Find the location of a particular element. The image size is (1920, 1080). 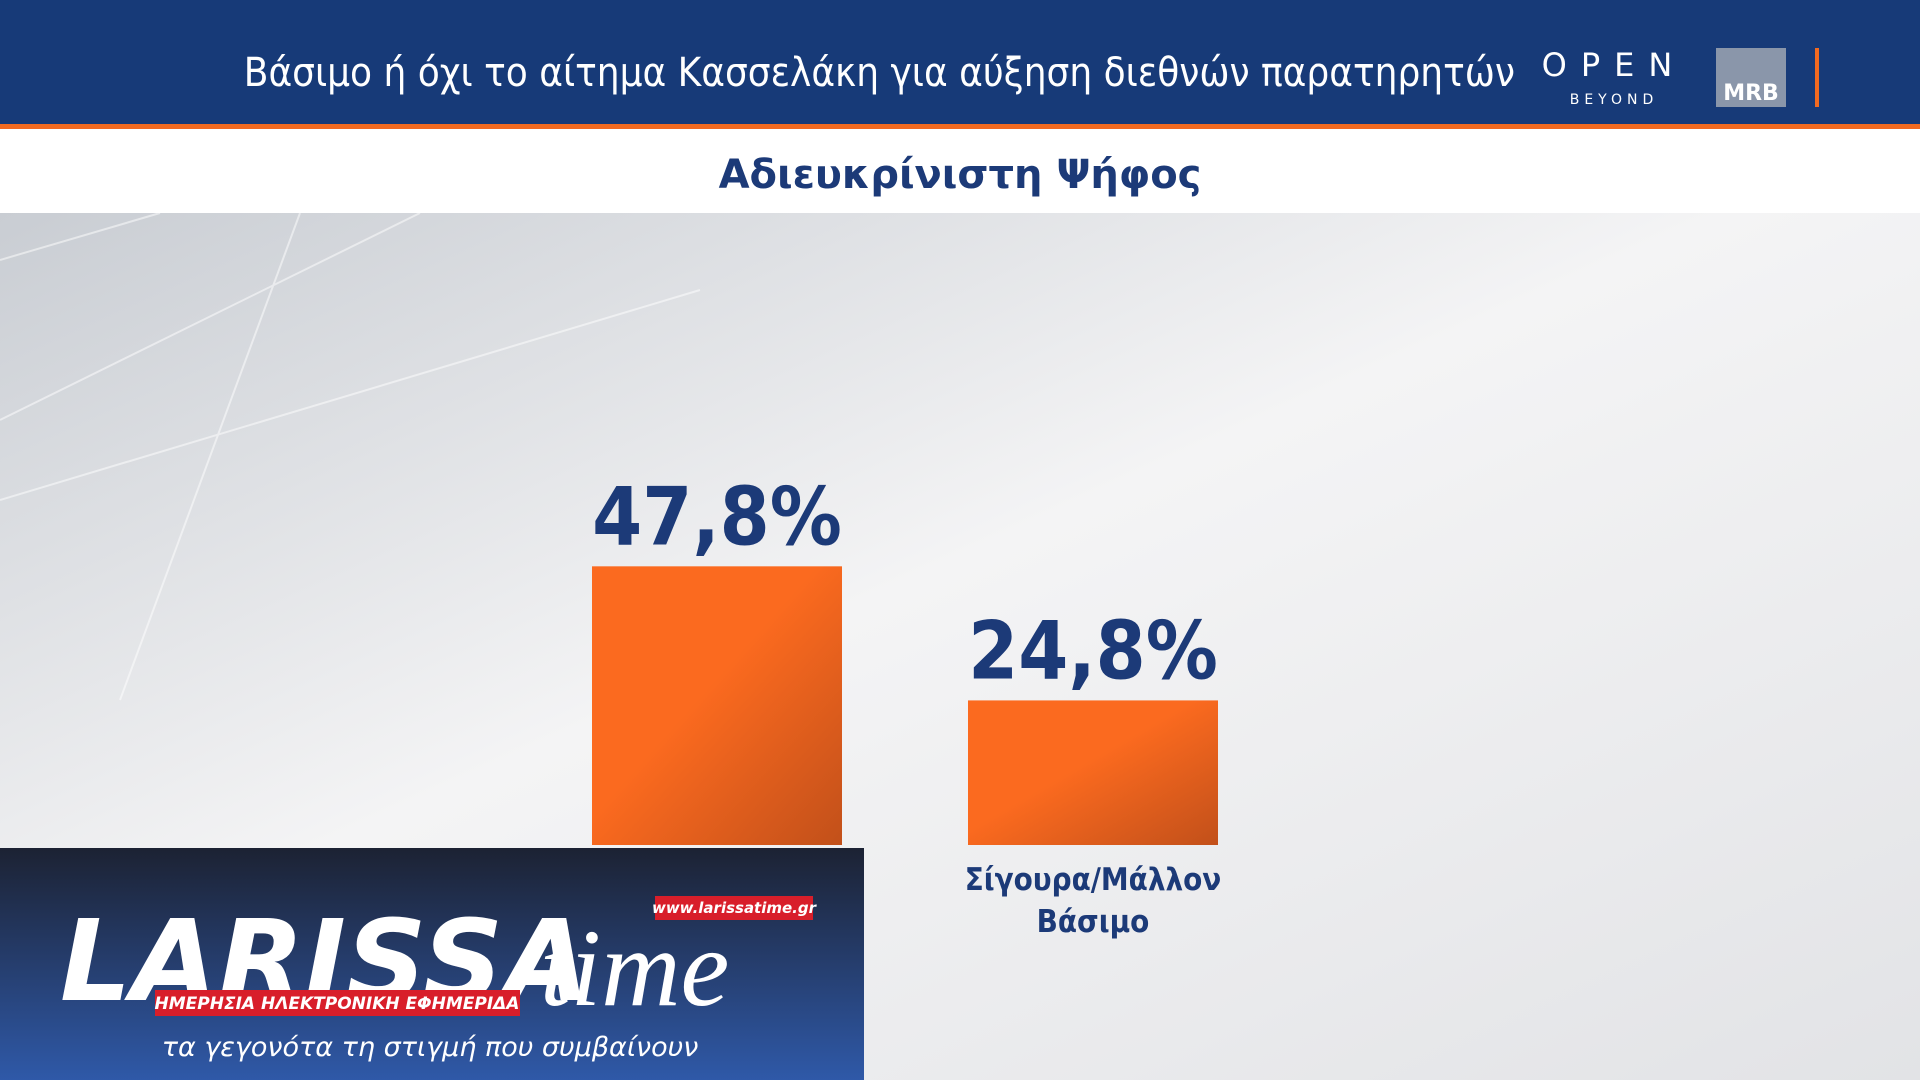

header-bar is located at coordinates (960, 62).